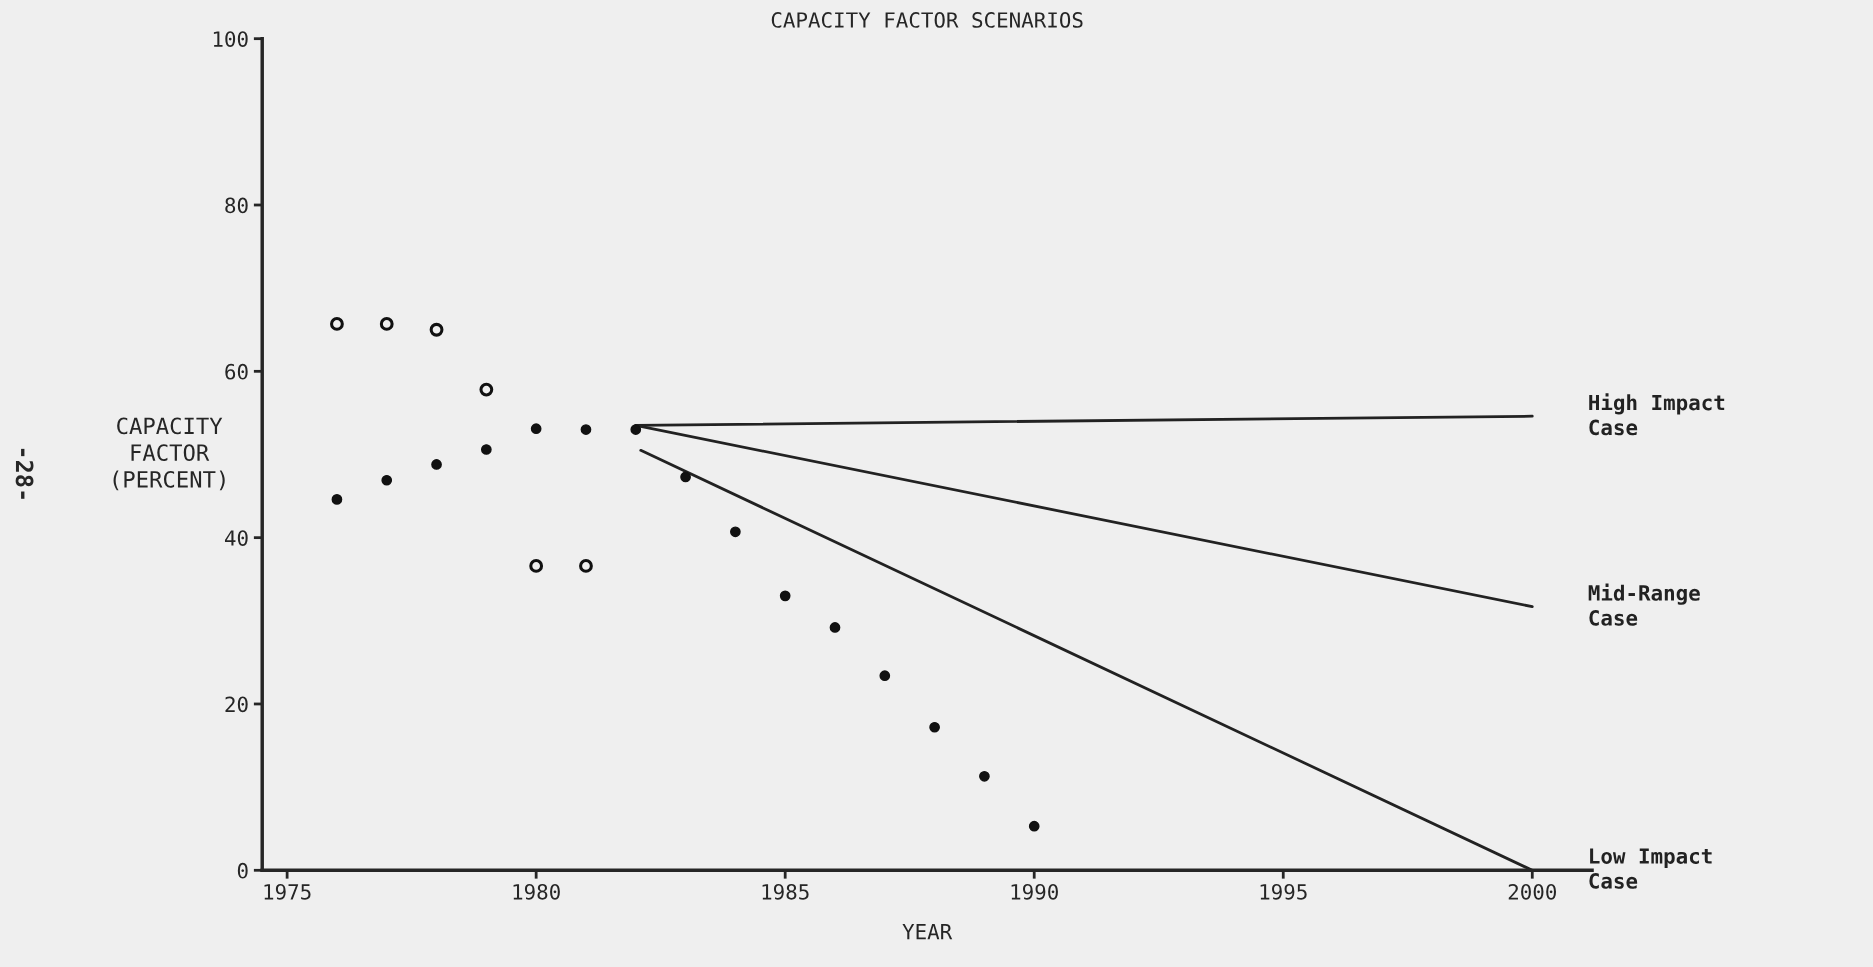 The width and height of the screenshot is (1873, 967). I want to click on text: -28-, so click(24, 473).